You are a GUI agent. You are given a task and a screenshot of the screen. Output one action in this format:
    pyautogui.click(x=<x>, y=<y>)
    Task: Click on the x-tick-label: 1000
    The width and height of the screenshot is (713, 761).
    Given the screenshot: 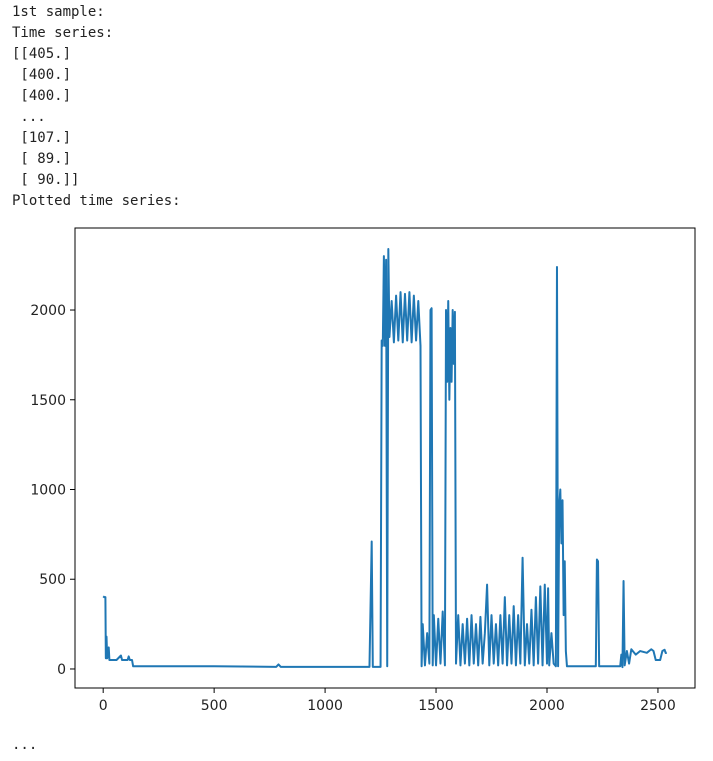 What is the action you would take?
    pyautogui.click(x=325, y=706)
    